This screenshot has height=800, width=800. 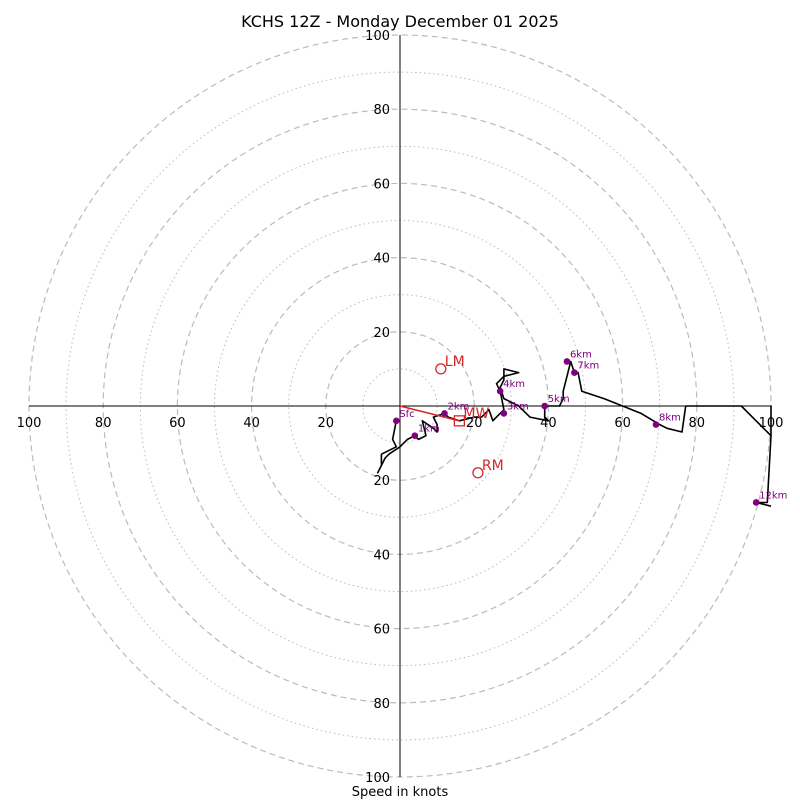 What do you see at coordinates (326, 423) in the screenshot?
I see `tick-label-left: 20` at bounding box center [326, 423].